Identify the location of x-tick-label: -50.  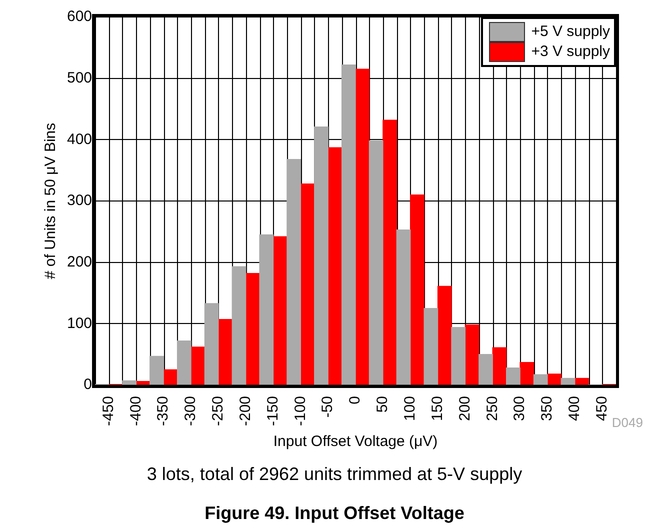
(327, 407).